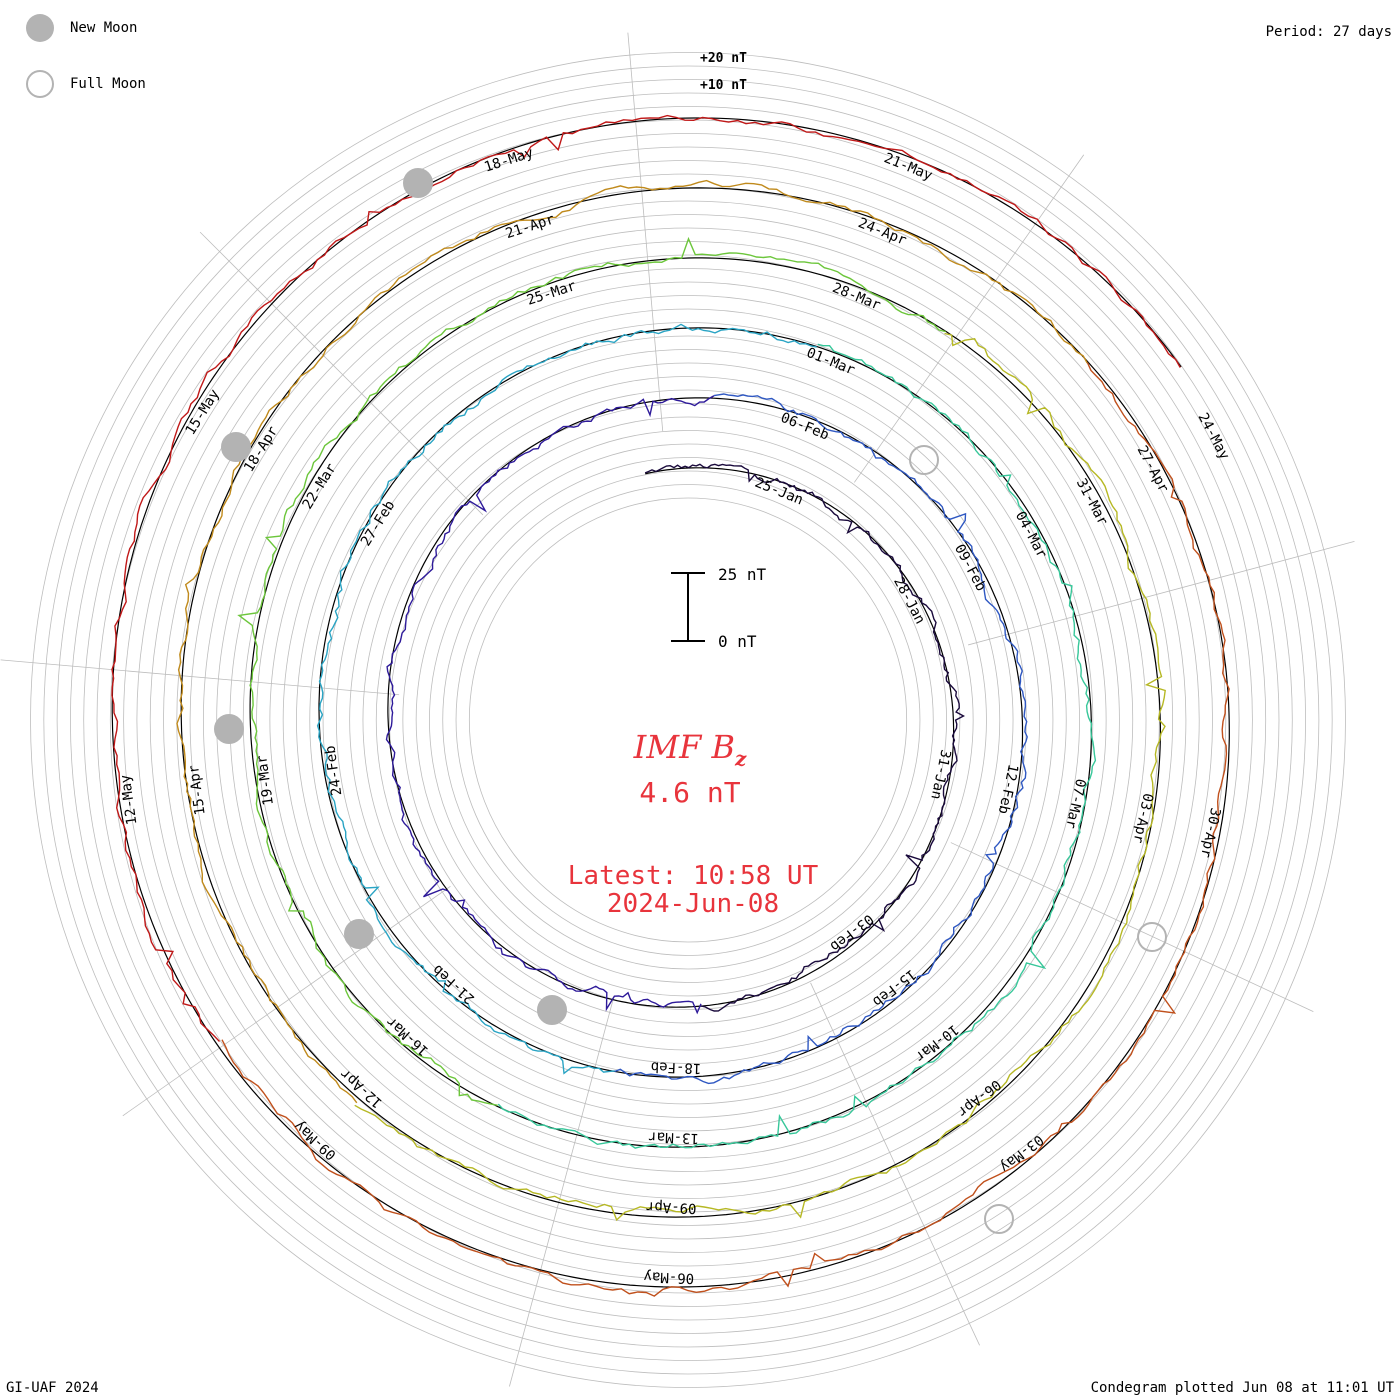  Describe the element at coordinates (882, 232) in the screenshot. I see `date-label: 24-Apr` at that location.